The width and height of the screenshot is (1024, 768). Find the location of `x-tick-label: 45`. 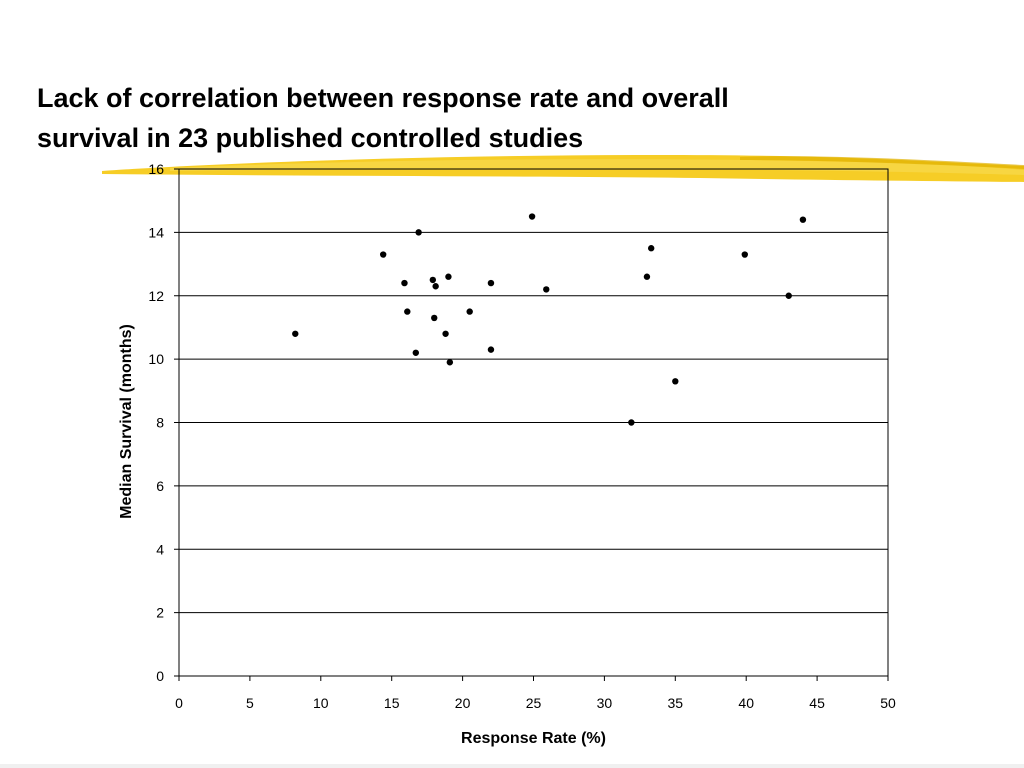

x-tick-label: 45 is located at coordinates (817, 703).